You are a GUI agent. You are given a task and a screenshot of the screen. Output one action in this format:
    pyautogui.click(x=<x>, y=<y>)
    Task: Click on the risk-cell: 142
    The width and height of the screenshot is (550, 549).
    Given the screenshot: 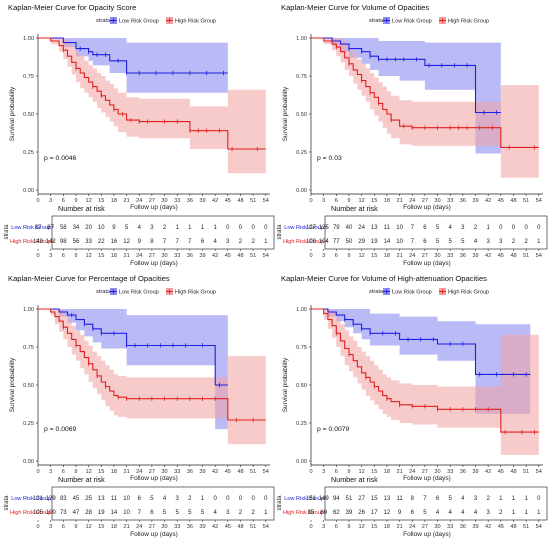 What is the action you would take?
    pyautogui.click(x=51, y=242)
    